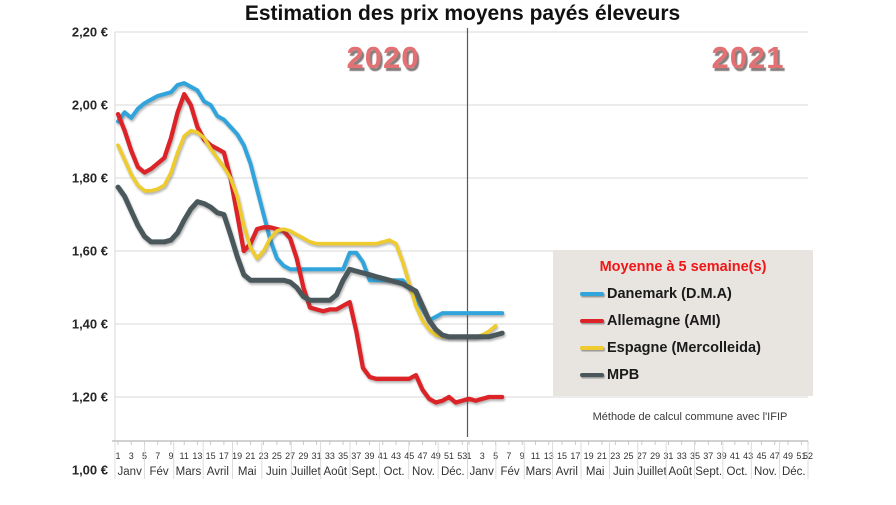 The height and width of the screenshot is (505, 896). I want to click on legend-label-mpb: MPB, so click(623, 374).